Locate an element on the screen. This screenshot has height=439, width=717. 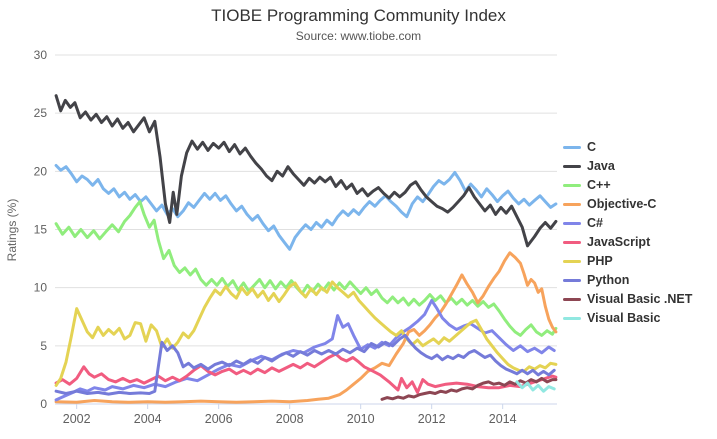
series-line-visual-basic is located at coordinates (535, 386).